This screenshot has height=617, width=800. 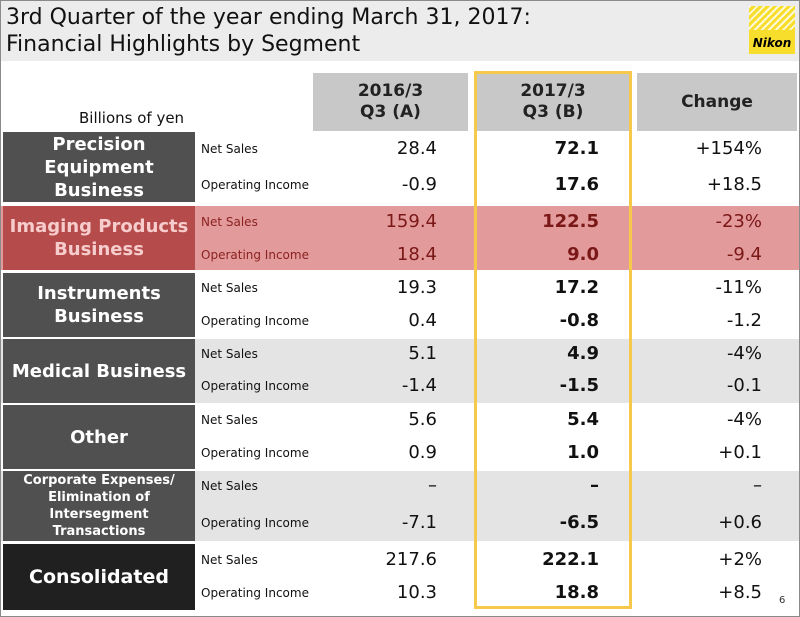 What do you see at coordinates (497, 222) in the screenshot?
I see `table-row: Net Sales 159.4 122.5 -23%` at bounding box center [497, 222].